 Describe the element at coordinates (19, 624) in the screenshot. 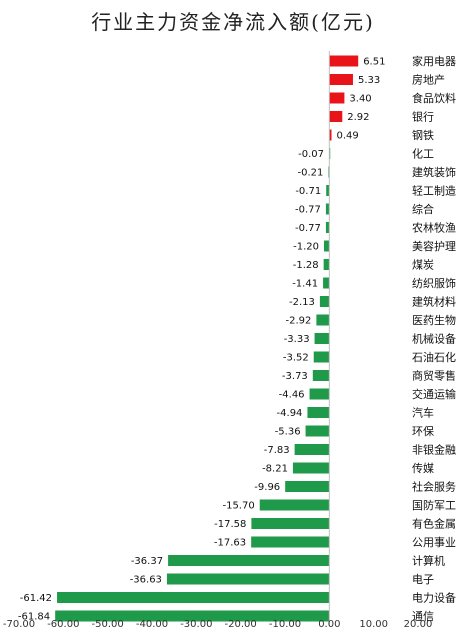

I see `x-tick-label: -70.00` at that location.